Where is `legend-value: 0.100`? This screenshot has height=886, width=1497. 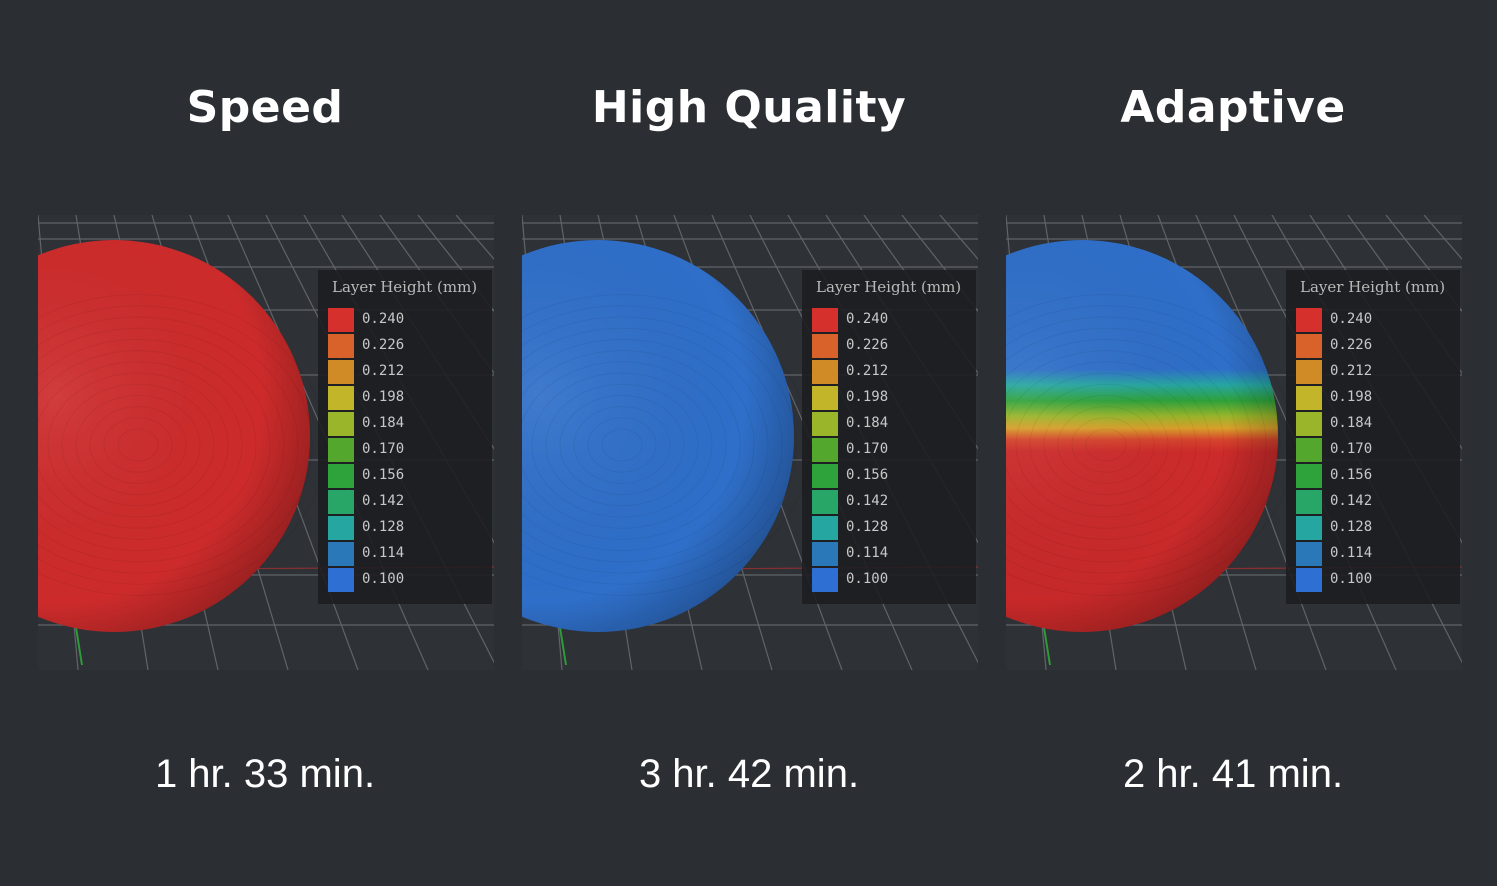
legend-value: 0.100 is located at coordinates (867, 579).